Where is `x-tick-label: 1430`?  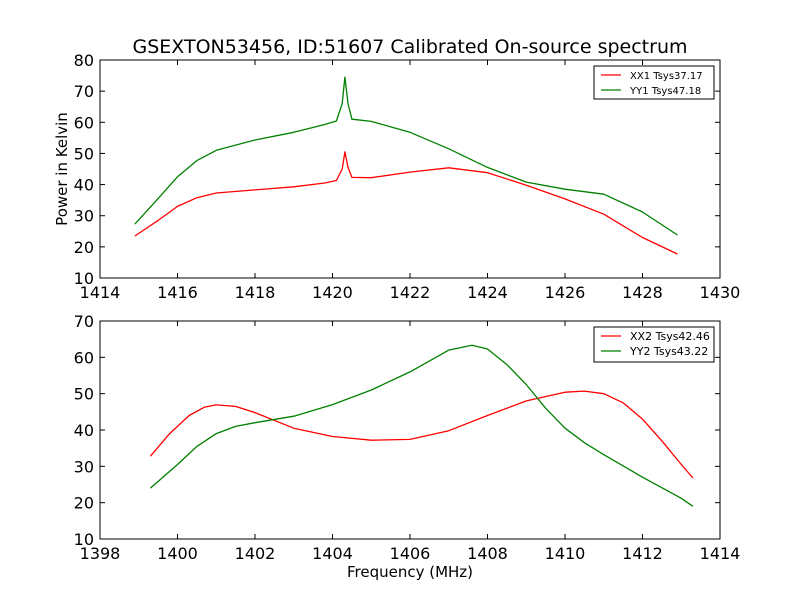
x-tick-label: 1430 is located at coordinates (720, 292).